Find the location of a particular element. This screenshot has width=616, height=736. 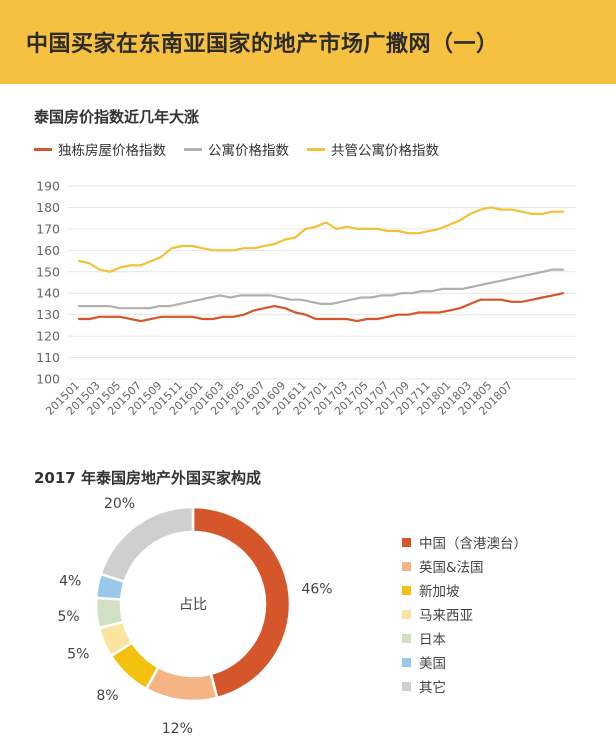

slice-value-label: 4% is located at coordinates (70, 582).